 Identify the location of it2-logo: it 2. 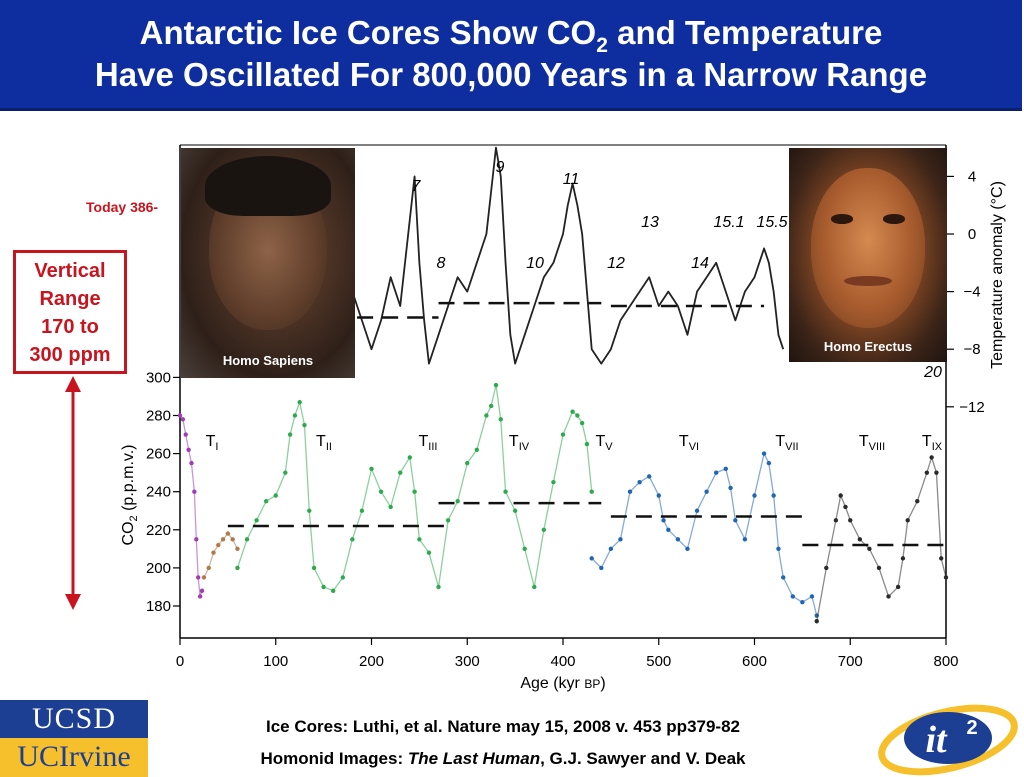
(948, 740).